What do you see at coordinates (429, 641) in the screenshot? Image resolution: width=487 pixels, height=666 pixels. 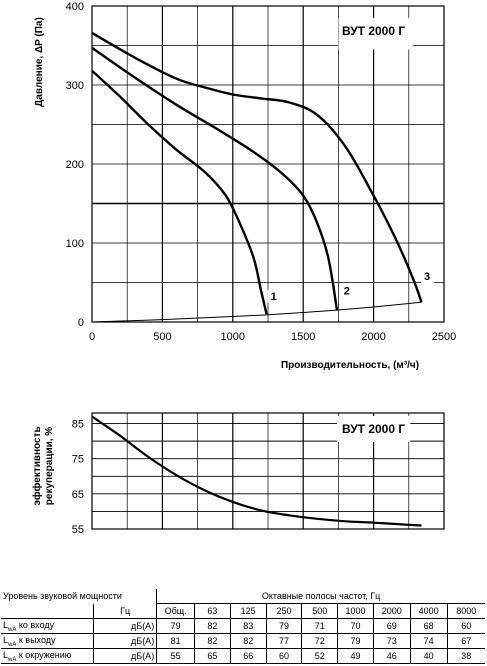 I see `table-cell: 74` at bounding box center [429, 641].